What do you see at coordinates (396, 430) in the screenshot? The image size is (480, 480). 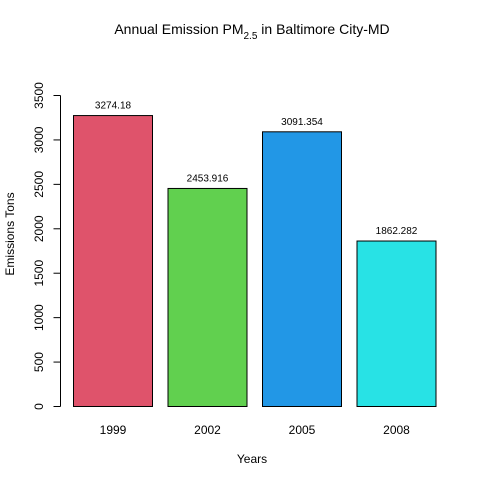 I see `x-tick-label-2008: 2008` at bounding box center [396, 430].